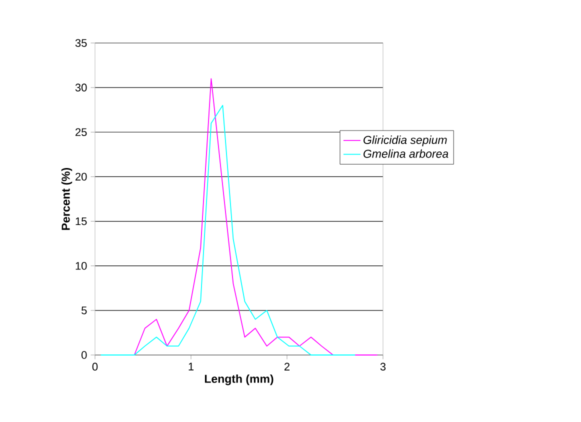 The width and height of the screenshot is (581, 422). Describe the element at coordinates (239, 380) in the screenshot. I see `x-axis-title: Length (mm)` at that location.